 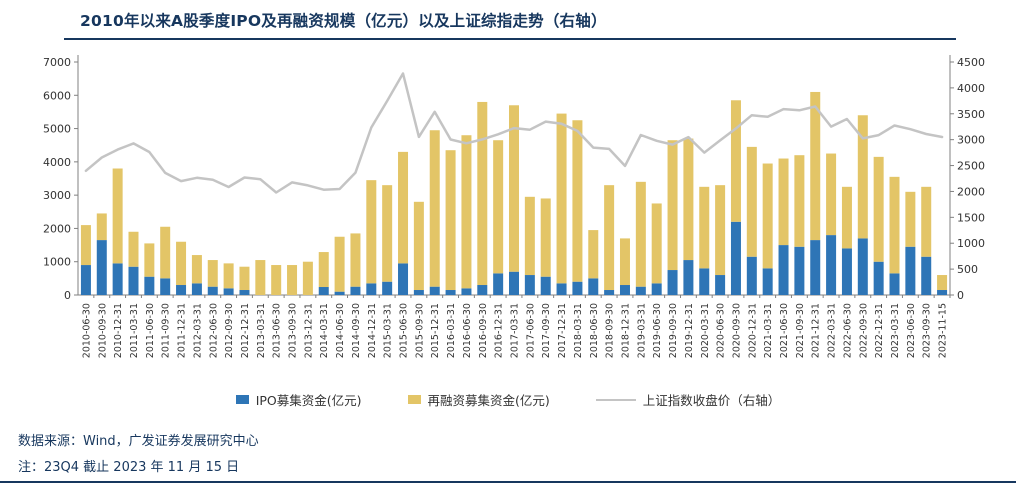 What do you see at coordinates (927, 330) in the screenshot?
I see `x-axis-category-label: 2023-09-30` at bounding box center [927, 330].